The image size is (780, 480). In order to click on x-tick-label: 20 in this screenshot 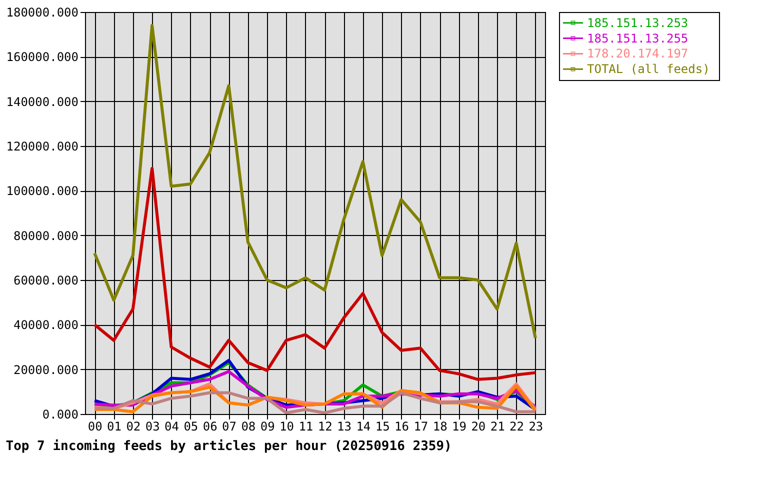, I will do `click(478, 427)`.